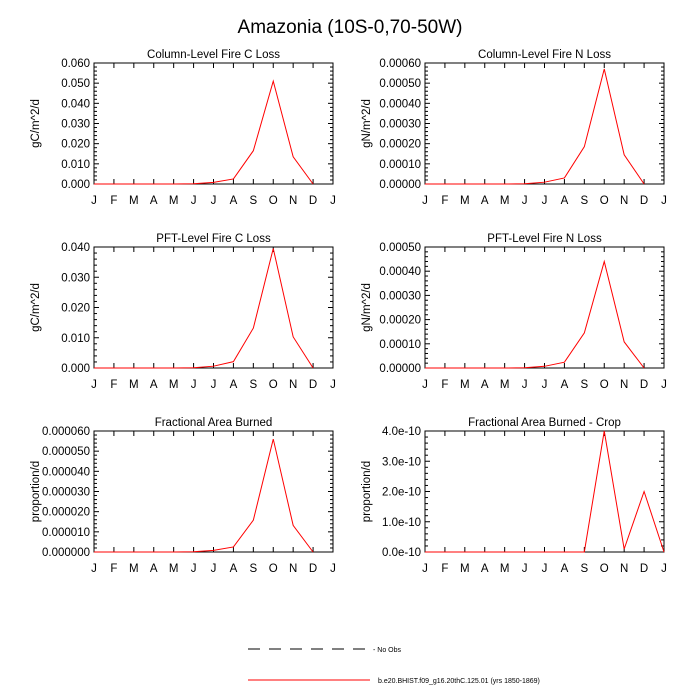  What do you see at coordinates (544, 423) in the screenshot?
I see `panel-title: Fractional Area Burned - Crop` at bounding box center [544, 423].